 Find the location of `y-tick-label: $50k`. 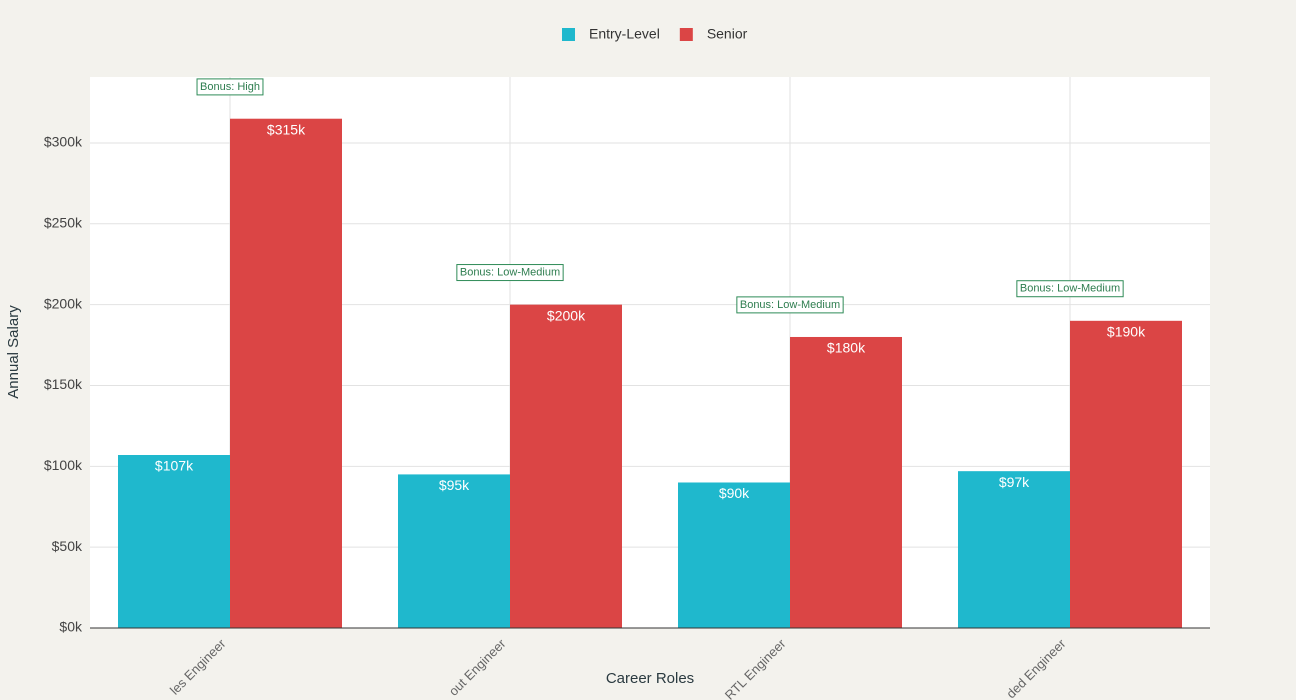

y-tick-label: $50k is located at coordinates (67, 546).